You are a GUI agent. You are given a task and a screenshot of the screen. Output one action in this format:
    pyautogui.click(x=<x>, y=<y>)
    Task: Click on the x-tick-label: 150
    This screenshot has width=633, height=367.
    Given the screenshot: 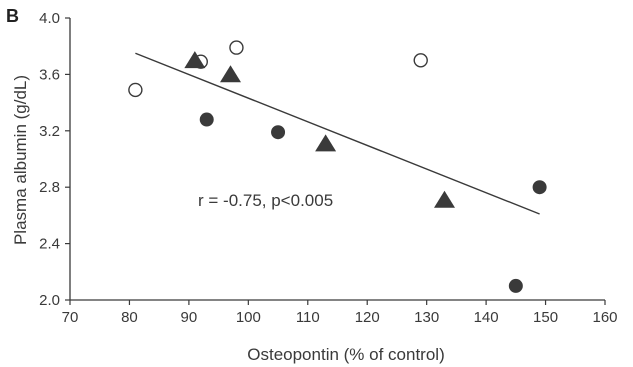 What is the action you would take?
    pyautogui.click(x=545, y=317)
    